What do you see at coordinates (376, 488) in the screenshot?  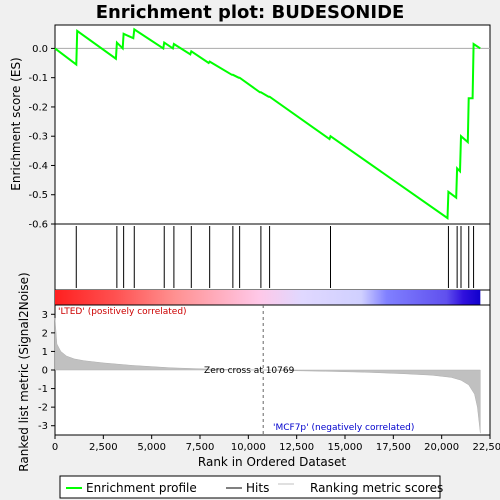 I see `legend-metric-label: Ranking metric scores` at bounding box center [376, 488].